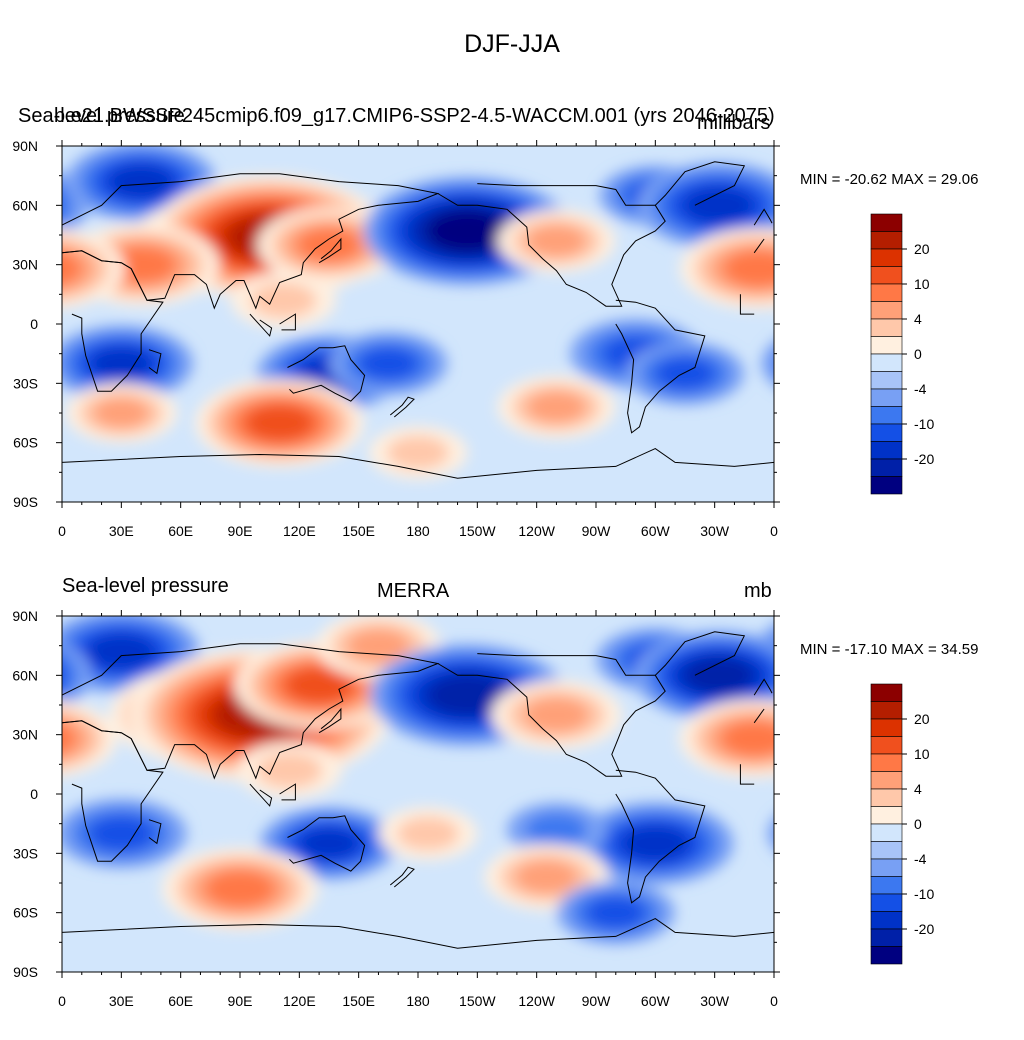 The image size is (1024, 1040). I want to click on figure-title: DJF-JJA, so click(512, 44).